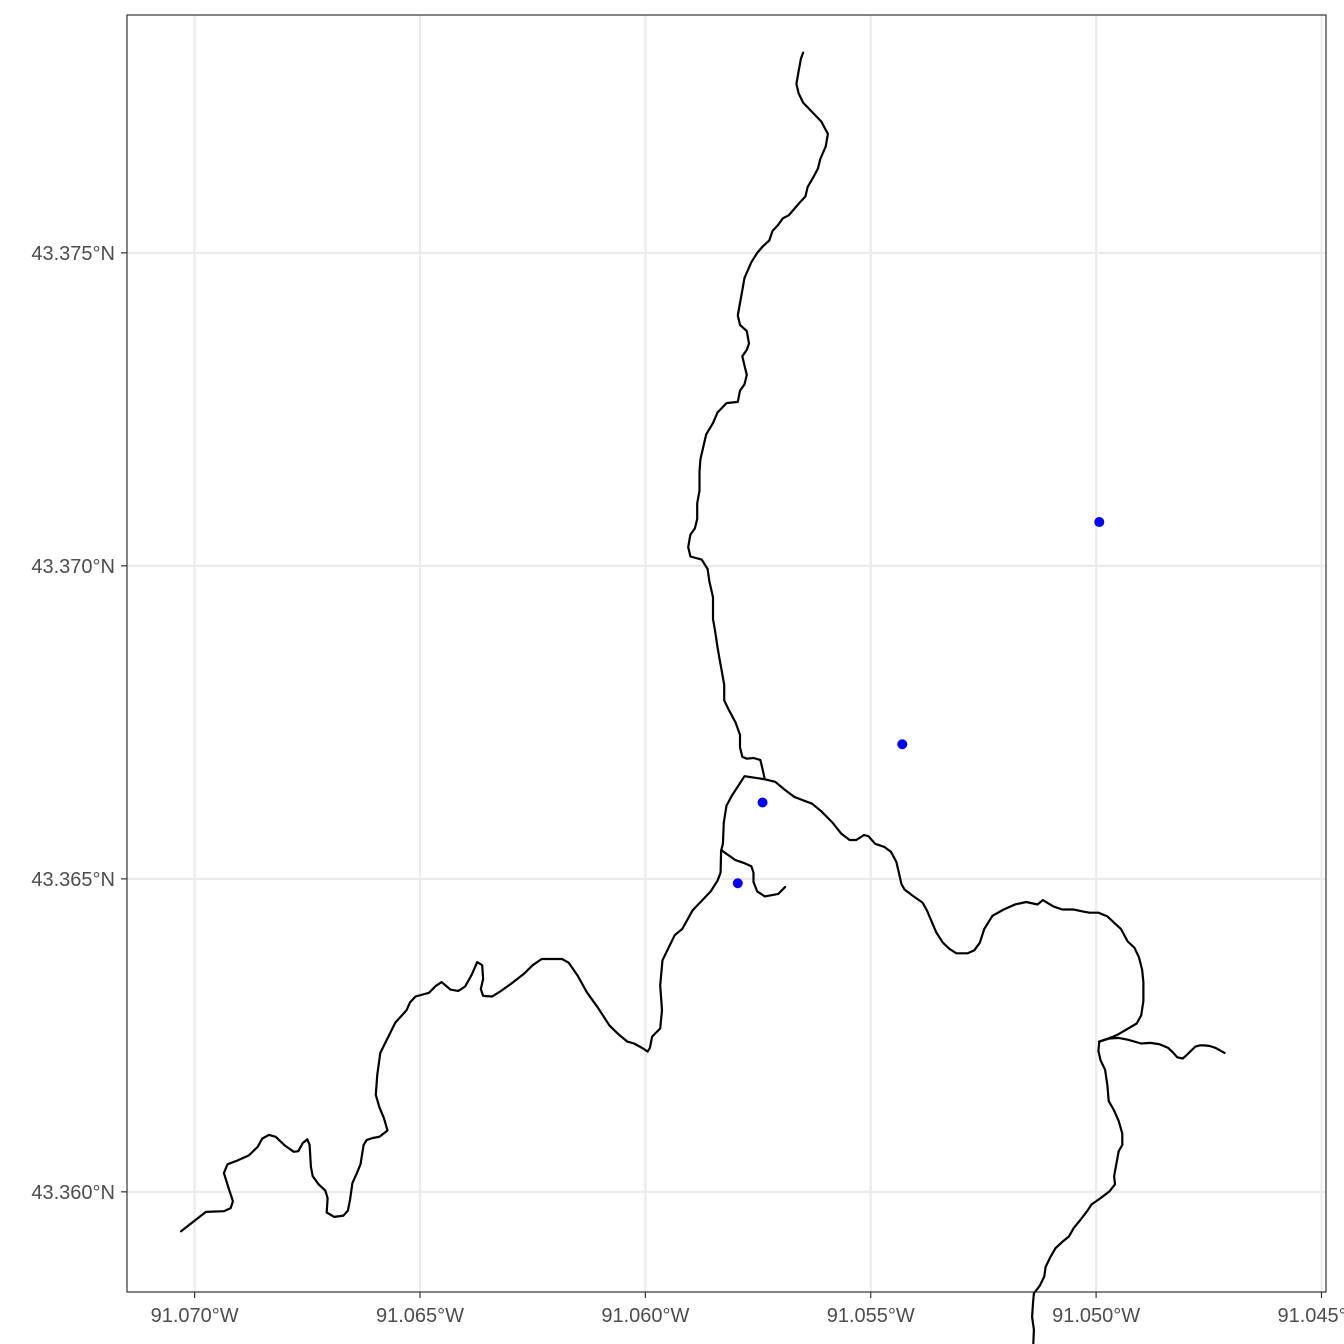 The height and width of the screenshot is (1344, 1344). Describe the element at coordinates (758, 416) in the screenshot. I see `stream-west-tributary` at that location.